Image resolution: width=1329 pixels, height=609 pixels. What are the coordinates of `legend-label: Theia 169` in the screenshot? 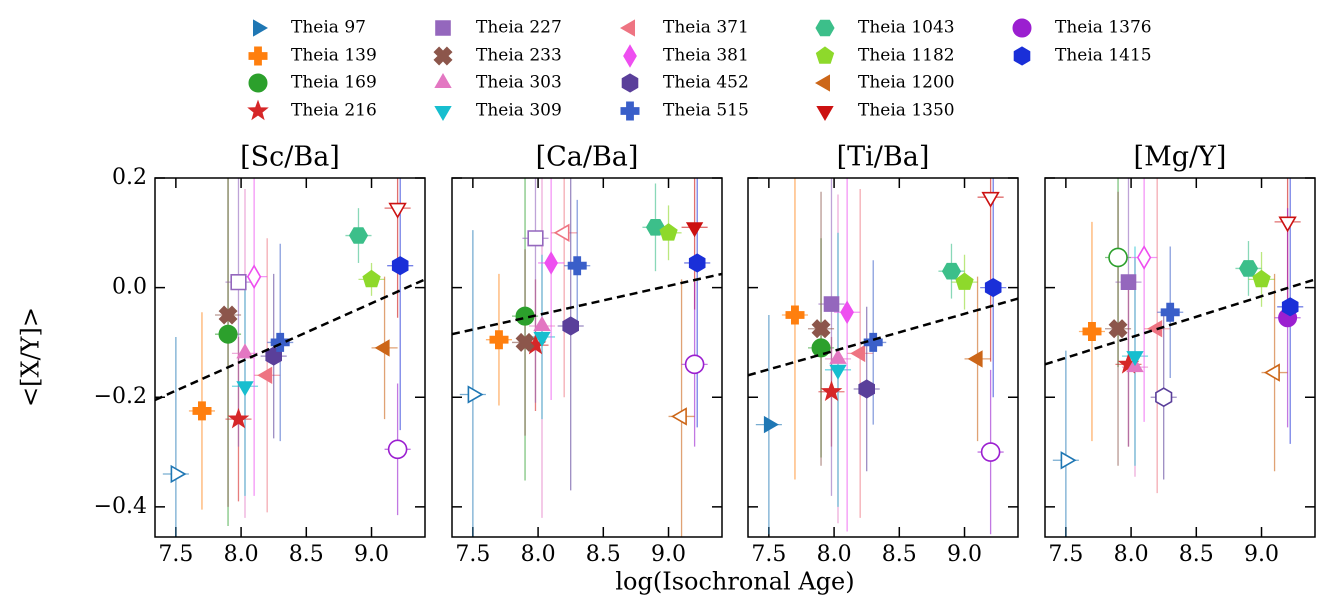 It's located at (334, 83).